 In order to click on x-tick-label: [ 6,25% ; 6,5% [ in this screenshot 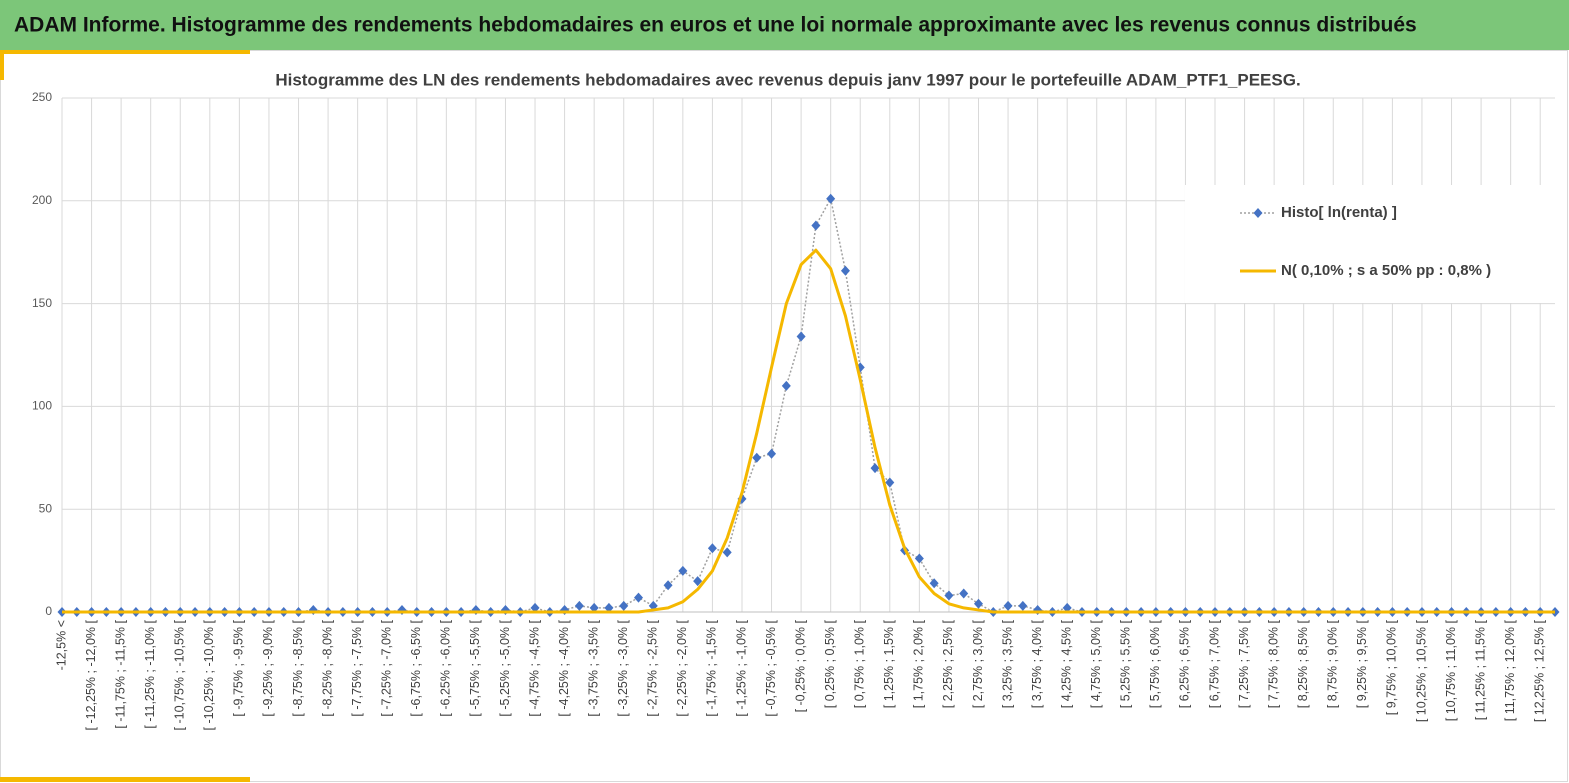, I will do `click(1185, 663)`.